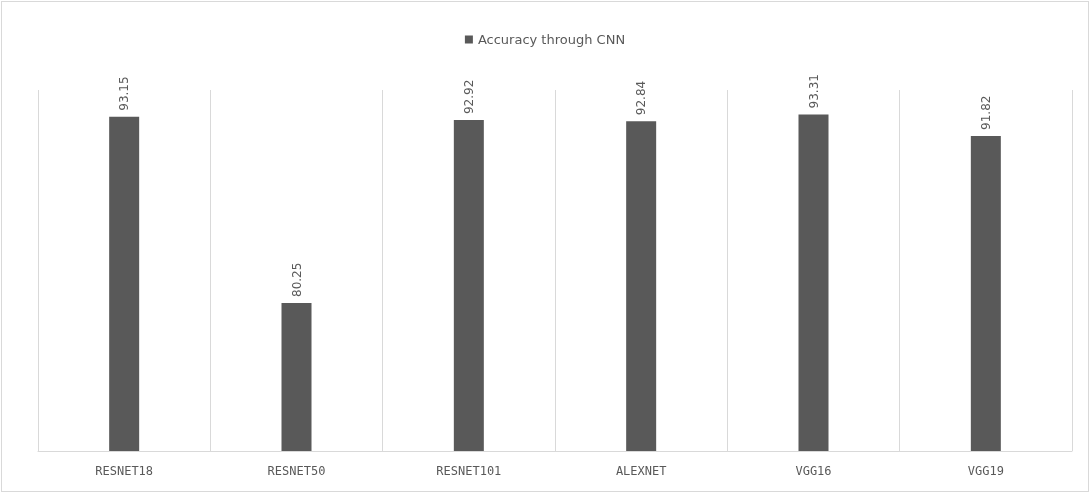 The image size is (1090, 493). Describe the element at coordinates (985, 471) in the screenshot. I see `x-tick-label: VGG19` at that location.